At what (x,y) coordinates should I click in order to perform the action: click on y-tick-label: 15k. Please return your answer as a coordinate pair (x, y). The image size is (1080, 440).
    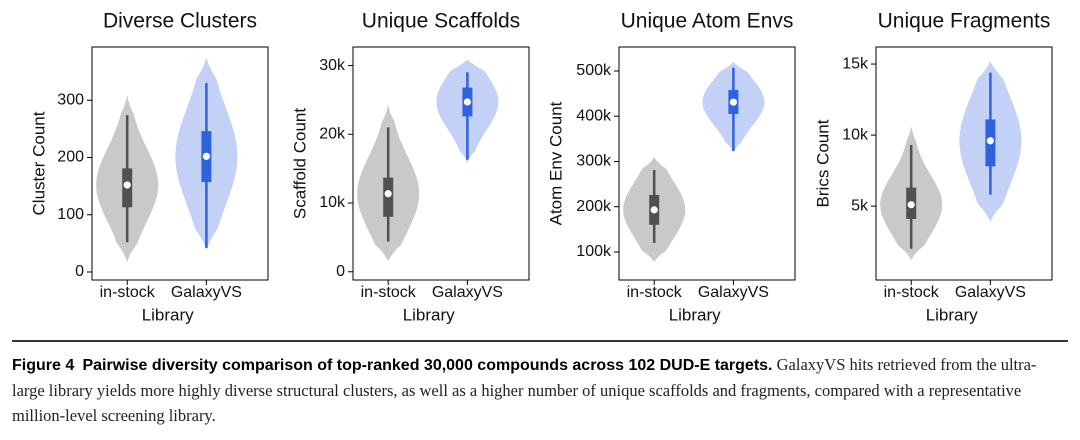
    Looking at the image, I should click on (855, 63).